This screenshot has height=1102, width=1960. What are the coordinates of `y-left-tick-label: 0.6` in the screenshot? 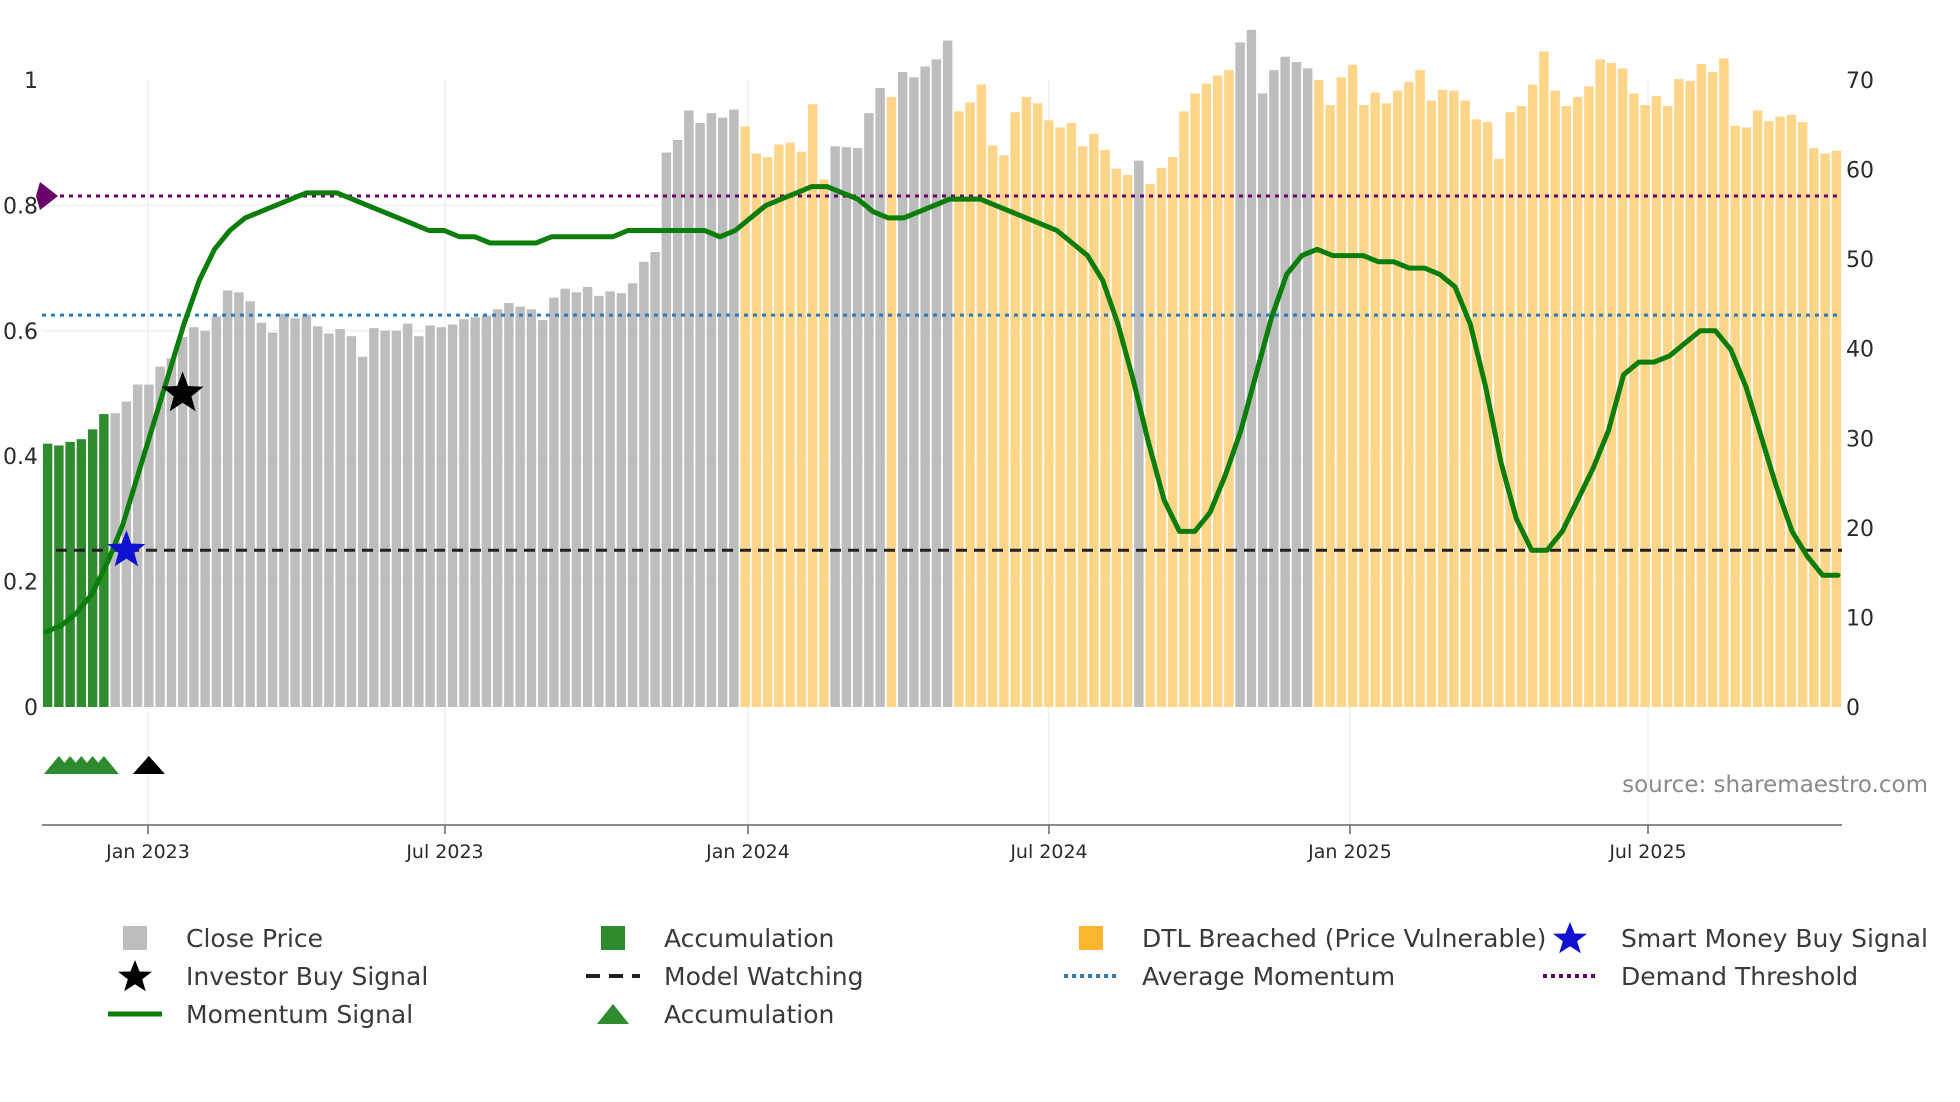 It's located at (20, 332).